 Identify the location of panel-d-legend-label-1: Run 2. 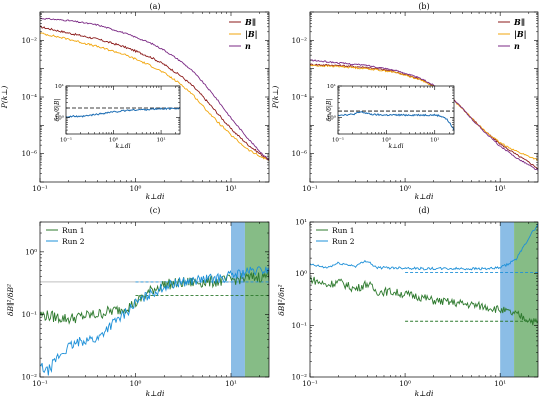
(343, 241).